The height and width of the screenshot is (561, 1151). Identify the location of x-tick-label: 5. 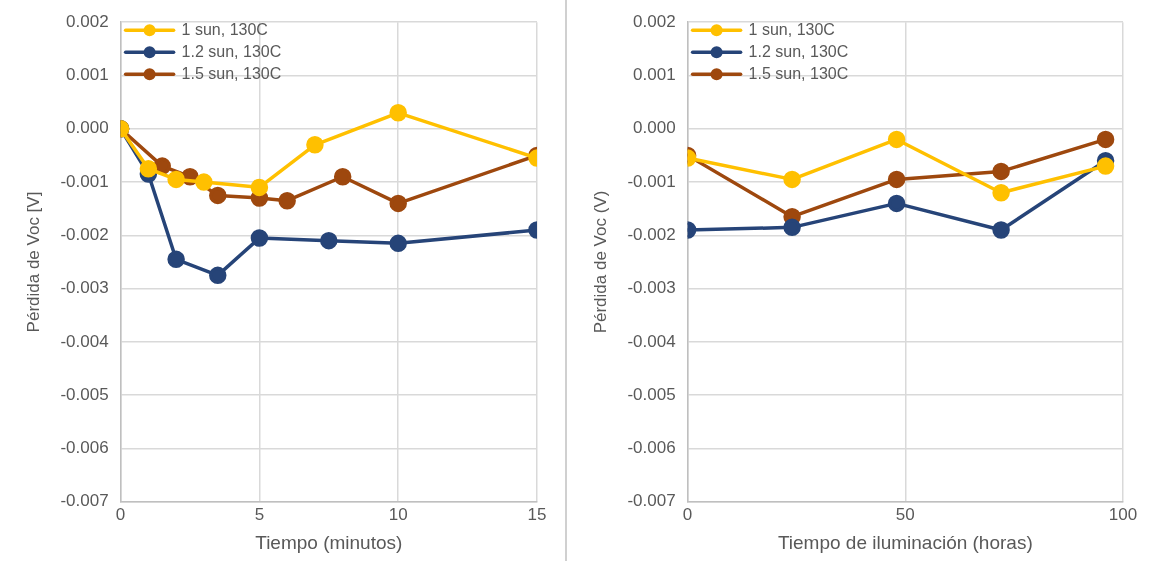
(259, 514).